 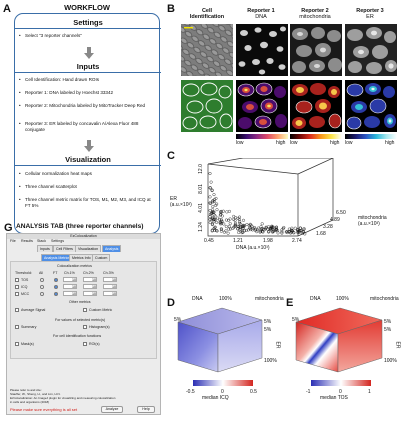 I want to click on icq-ch3-field: 10, so click(x=110, y=286).